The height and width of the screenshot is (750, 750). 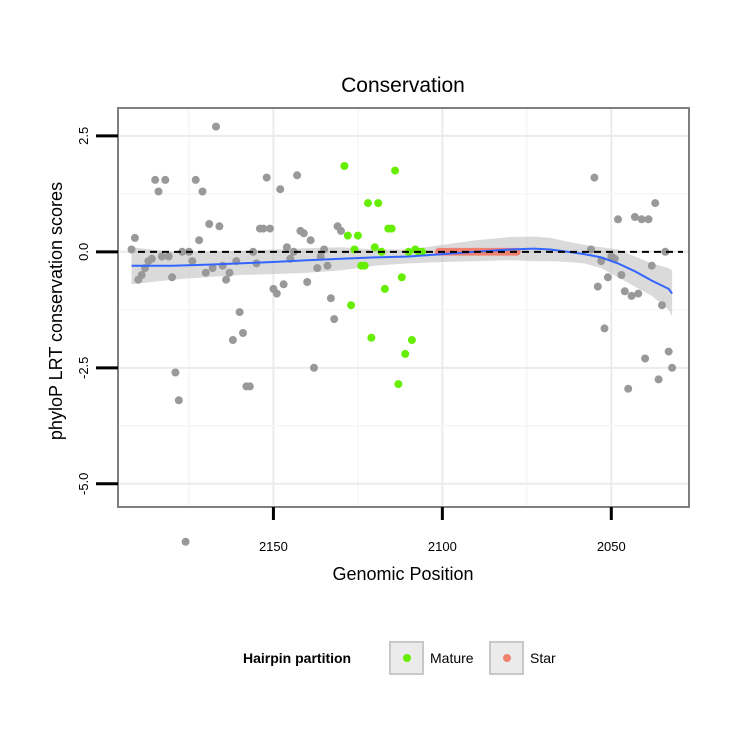 I want to click on confidence-ribbon, so click(x=402, y=276).